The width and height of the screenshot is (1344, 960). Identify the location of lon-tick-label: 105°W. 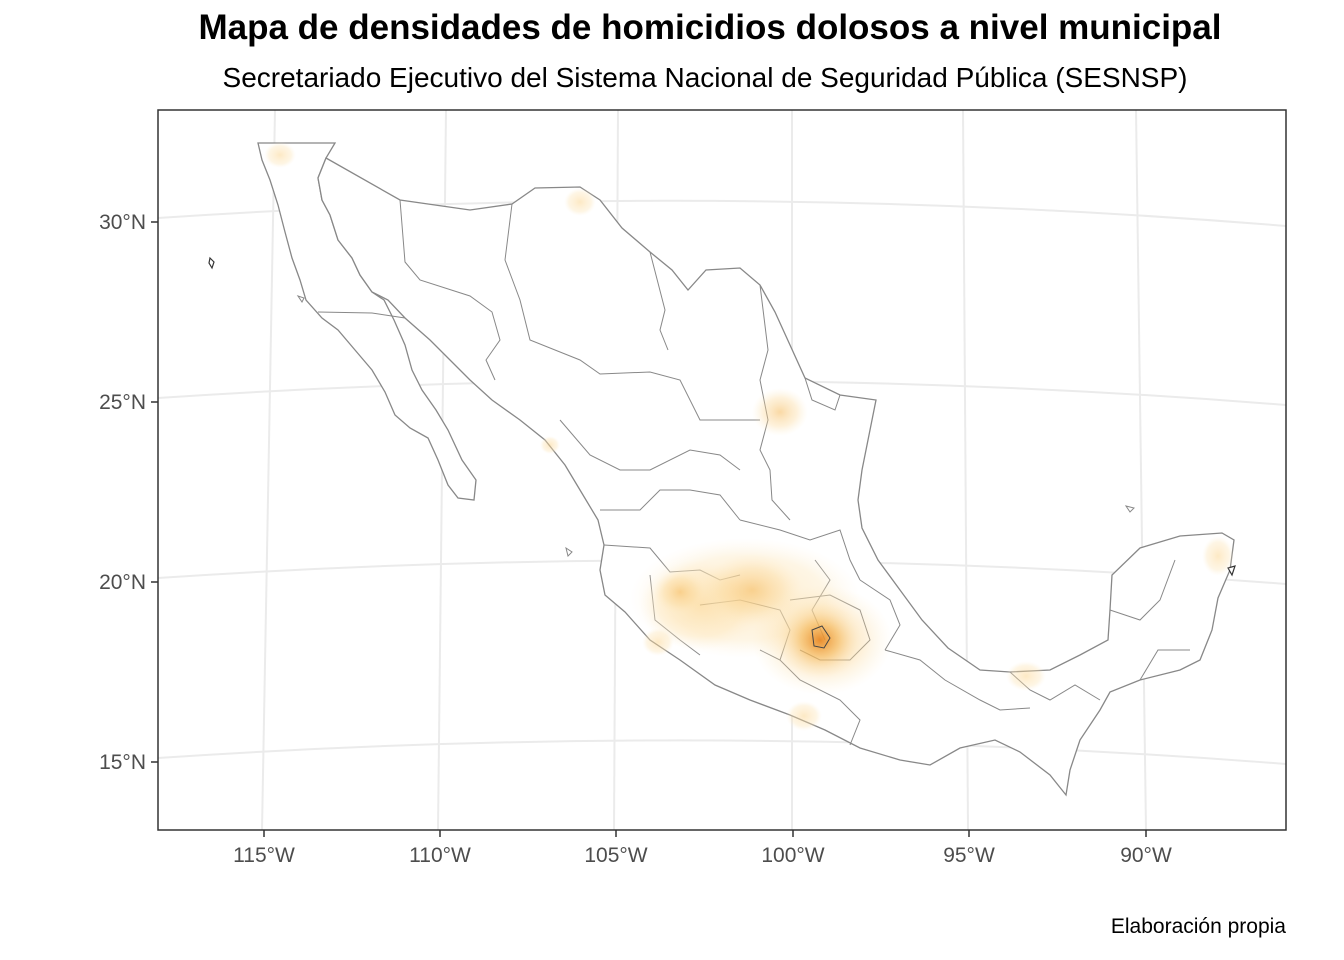
(615, 855).